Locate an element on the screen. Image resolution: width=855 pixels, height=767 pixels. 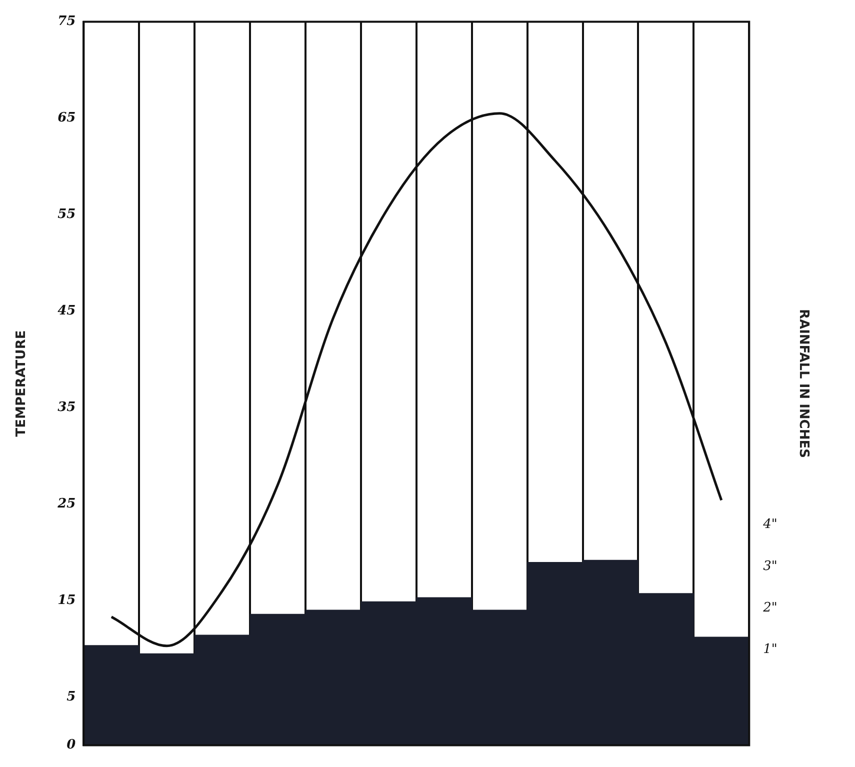
y-tick-label: 35 is located at coordinates (67, 407).